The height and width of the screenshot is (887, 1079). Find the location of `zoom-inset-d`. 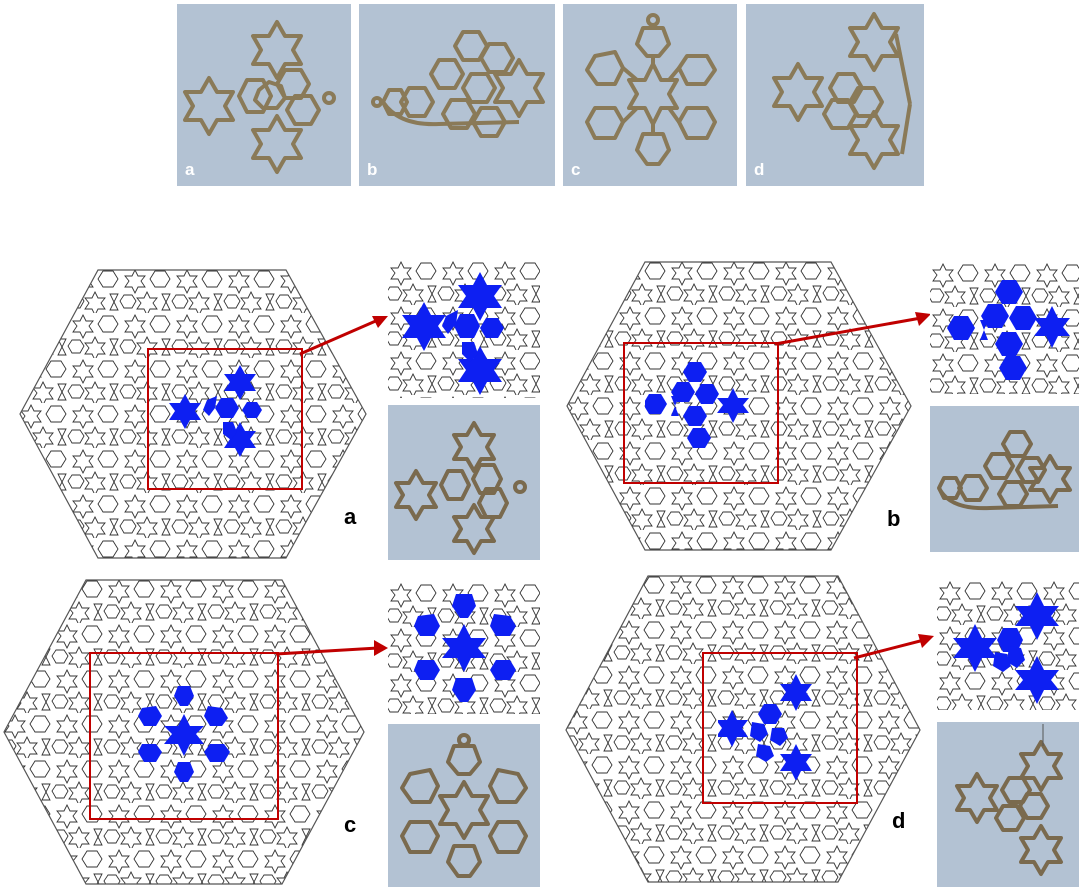

zoom-inset-d is located at coordinates (1008, 645).